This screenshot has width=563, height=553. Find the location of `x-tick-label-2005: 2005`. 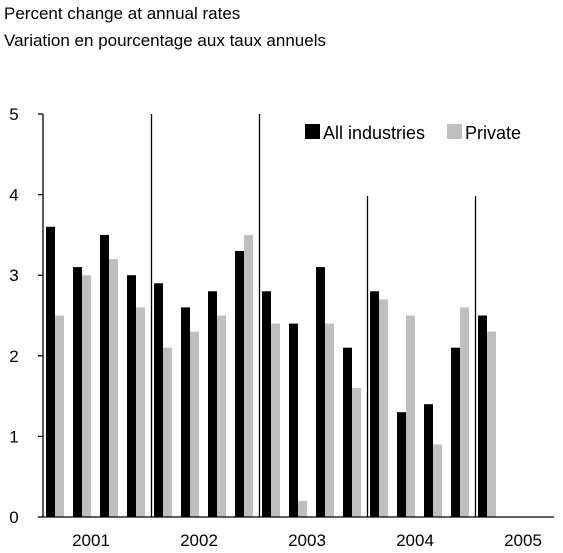

x-tick-label-2005: 2005 is located at coordinates (523, 540).